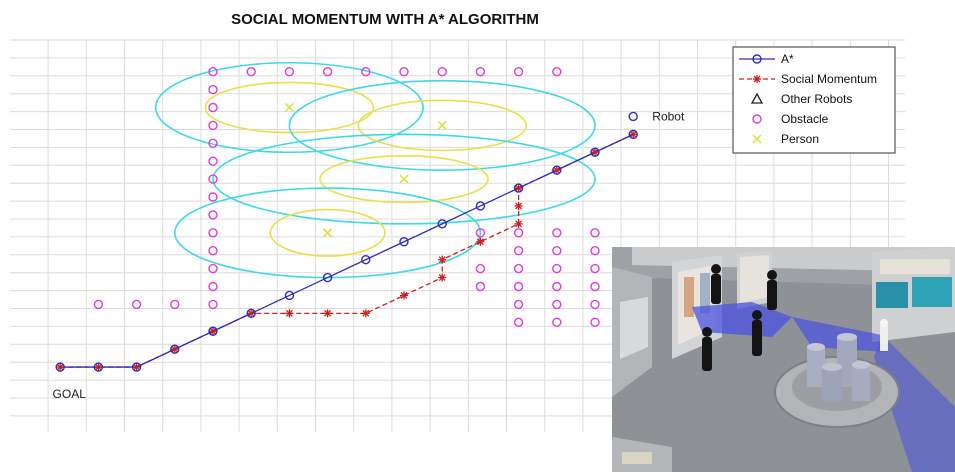 This screenshot has width=955, height=472. Describe the element at coordinates (633, 116) in the screenshot. I see `robot-start-marker` at that location.